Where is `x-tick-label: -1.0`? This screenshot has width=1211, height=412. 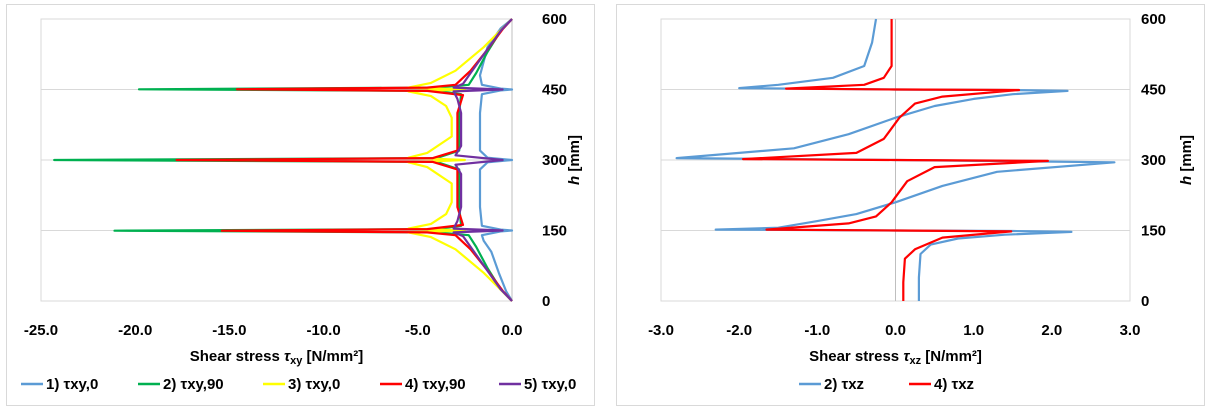 x-tick-label: -1.0 is located at coordinates (817, 330).